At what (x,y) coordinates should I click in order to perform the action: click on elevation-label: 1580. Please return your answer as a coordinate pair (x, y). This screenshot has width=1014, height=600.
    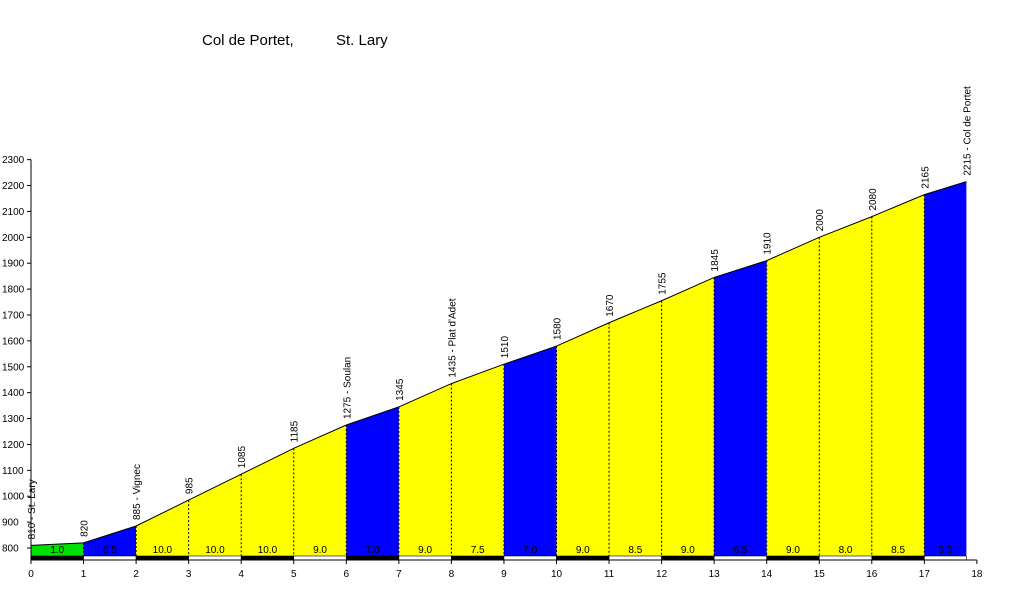
    Looking at the image, I should click on (558, 328).